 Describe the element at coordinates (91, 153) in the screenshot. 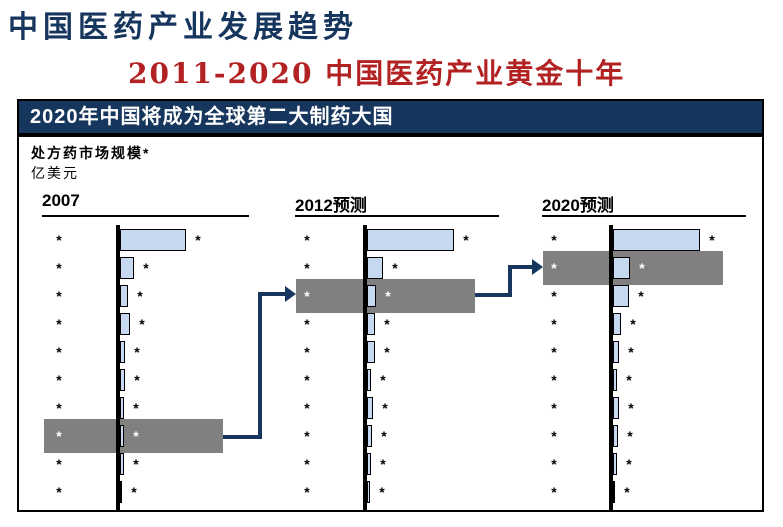

I see `metric-label: 处方药市场规模*` at that location.